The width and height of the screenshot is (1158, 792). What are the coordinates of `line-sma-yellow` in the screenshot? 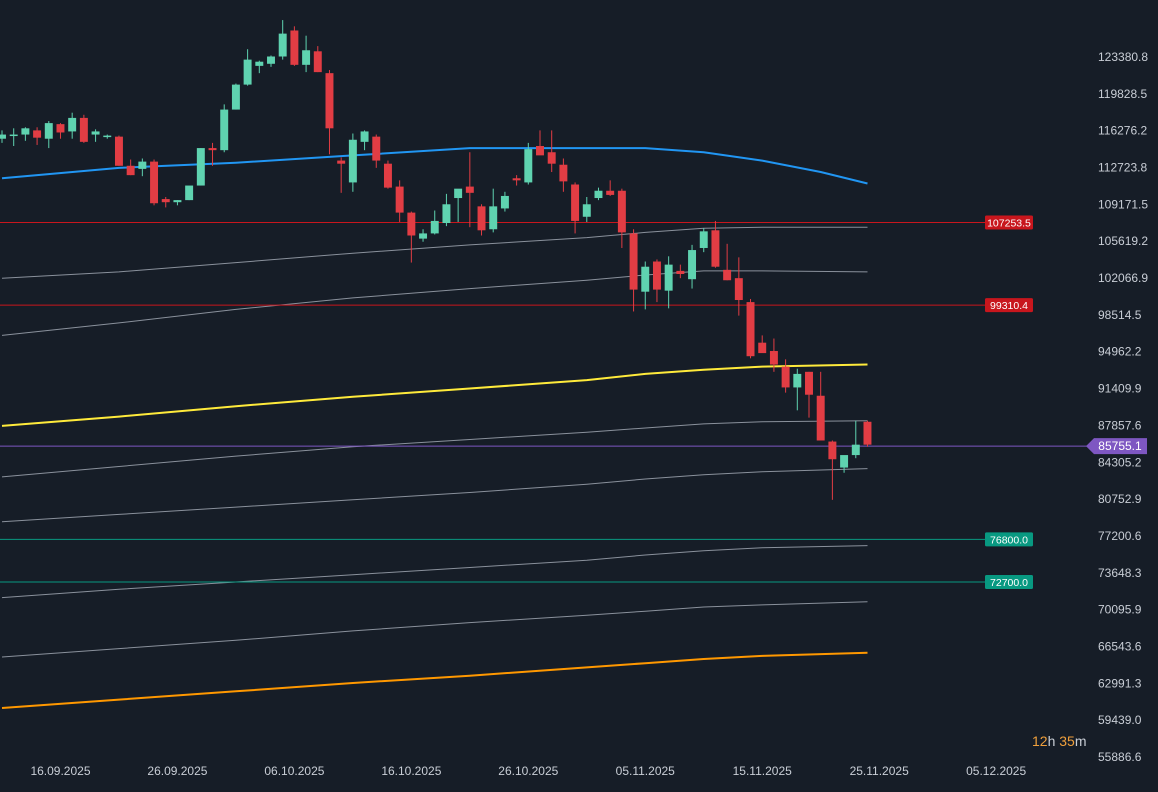 It's located at (434, 395).